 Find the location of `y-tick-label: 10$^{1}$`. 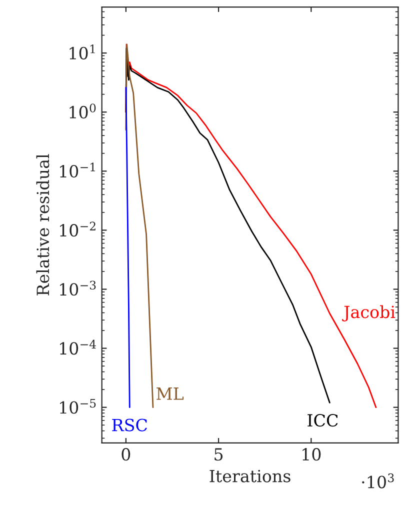

y-tick-label: 10$^{1}$ is located at coordinates (82, 52).